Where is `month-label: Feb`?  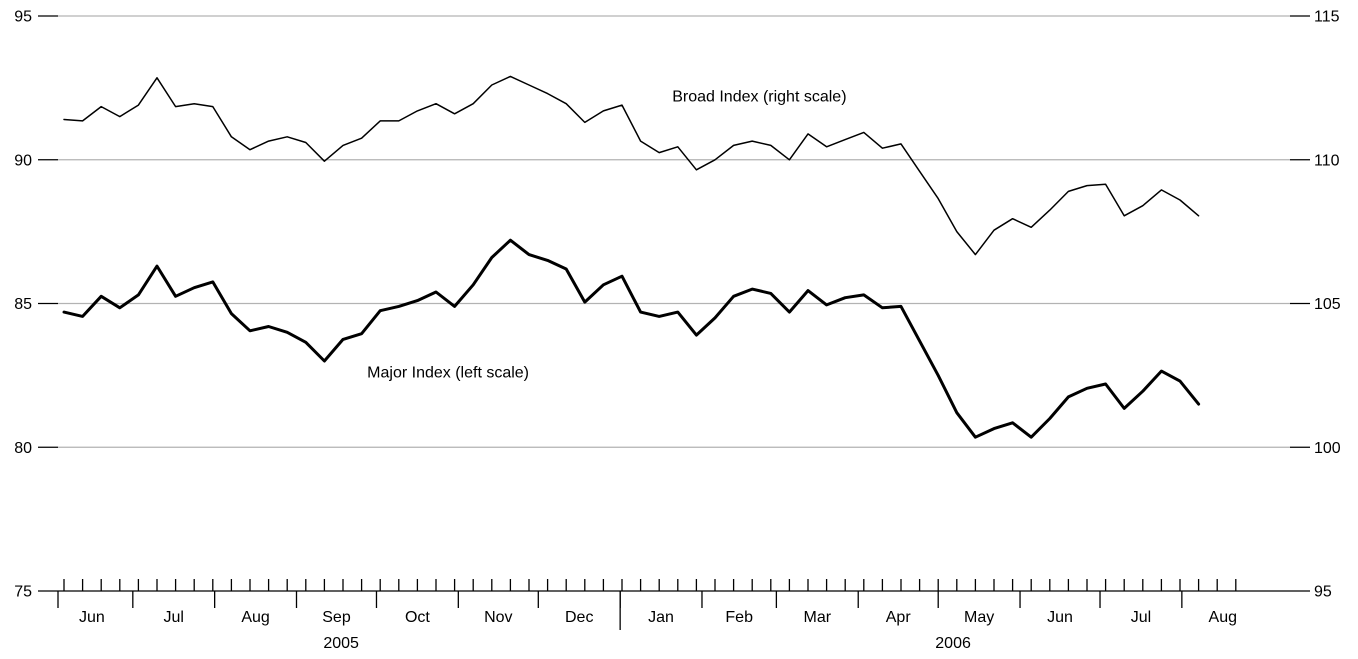
month-label: Feb is located at coordinates (739, 617).